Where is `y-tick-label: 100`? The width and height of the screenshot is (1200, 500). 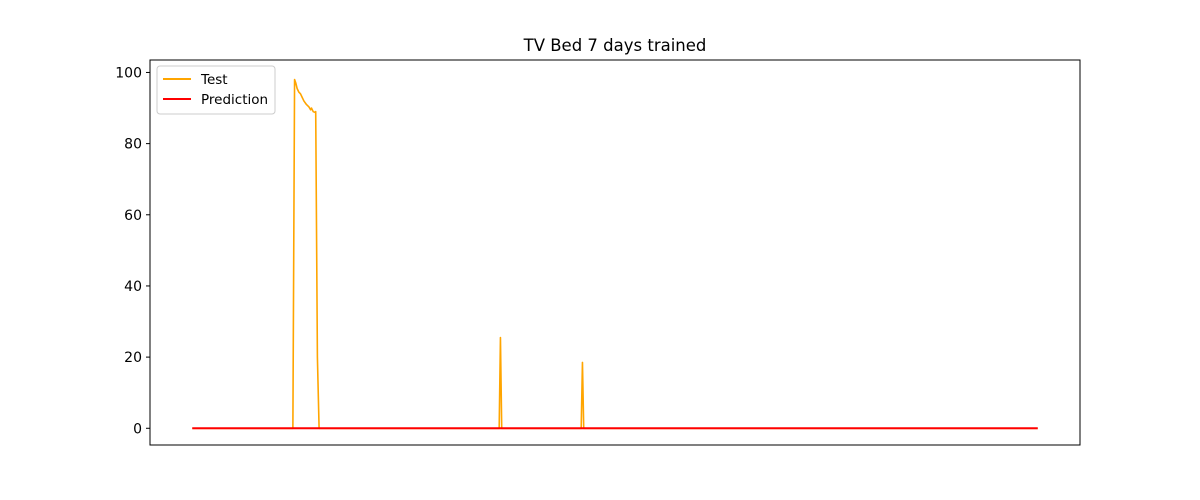 y-tick-label: 100 is located at coordinates (128, 73).